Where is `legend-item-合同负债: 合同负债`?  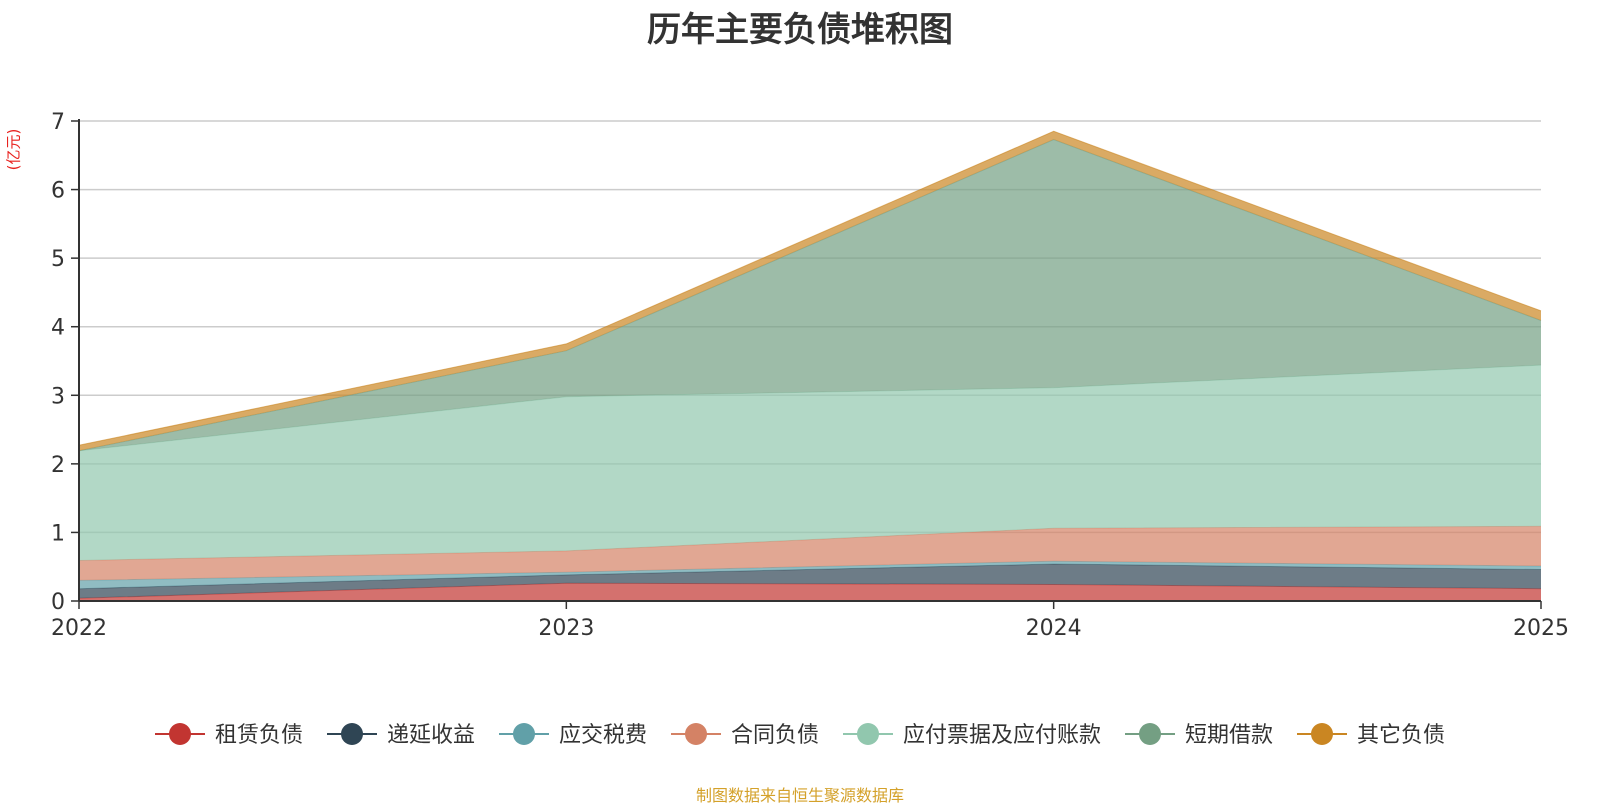
legend-item-合同负债: 合同负债 is located at coordinates (745, 735).